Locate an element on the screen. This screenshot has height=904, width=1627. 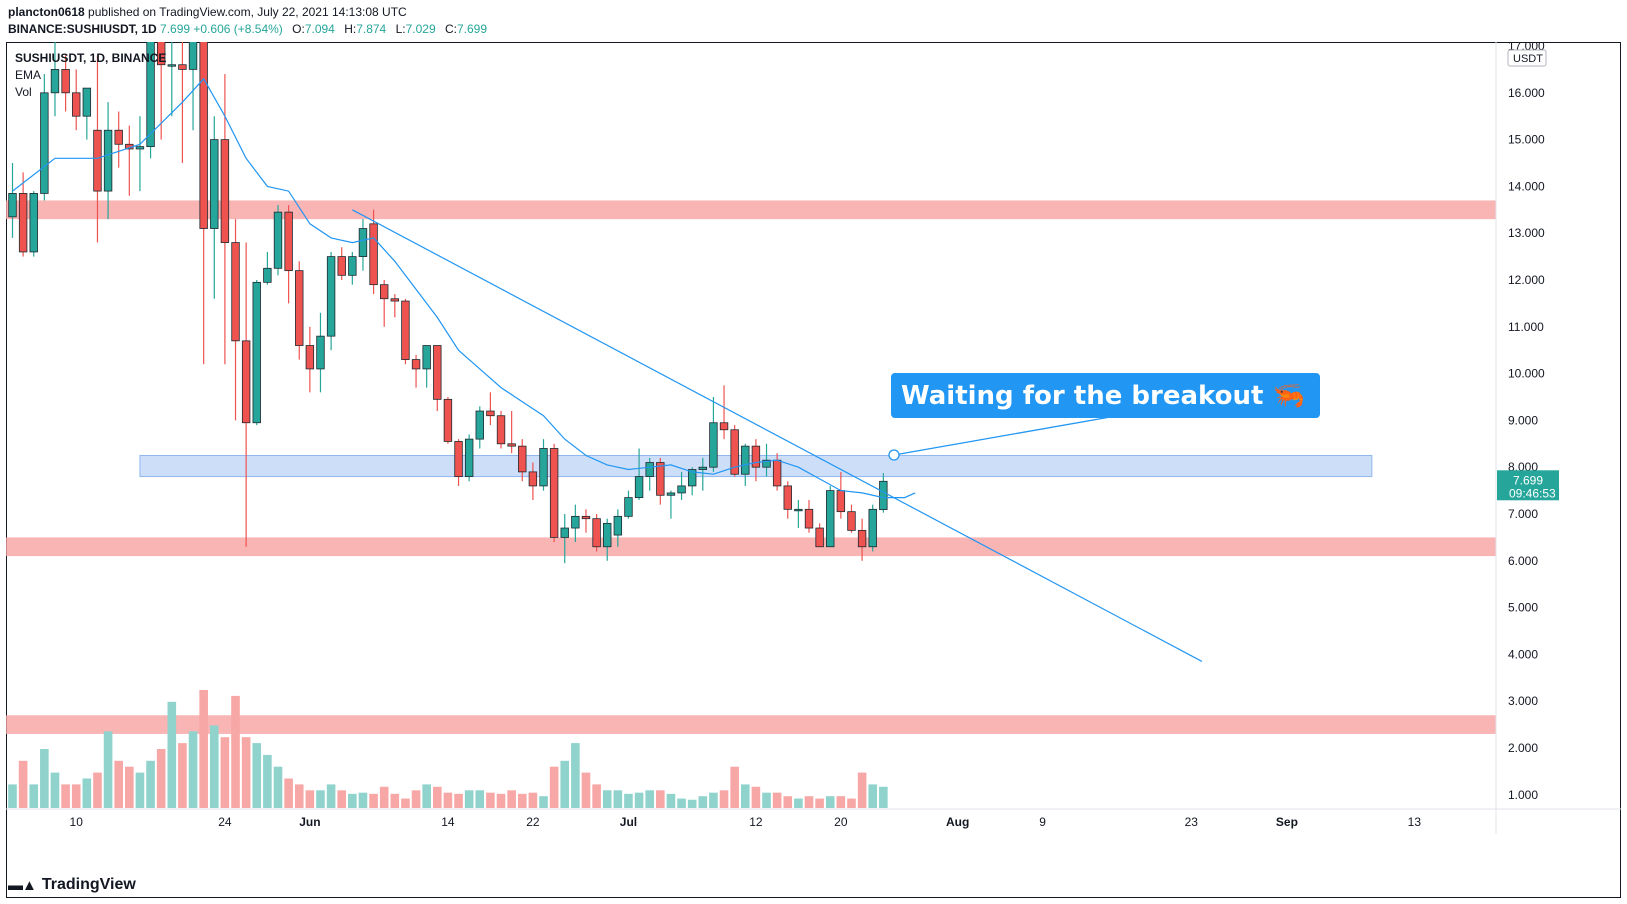
last-price-marker is located at coordinates (1528, 485).